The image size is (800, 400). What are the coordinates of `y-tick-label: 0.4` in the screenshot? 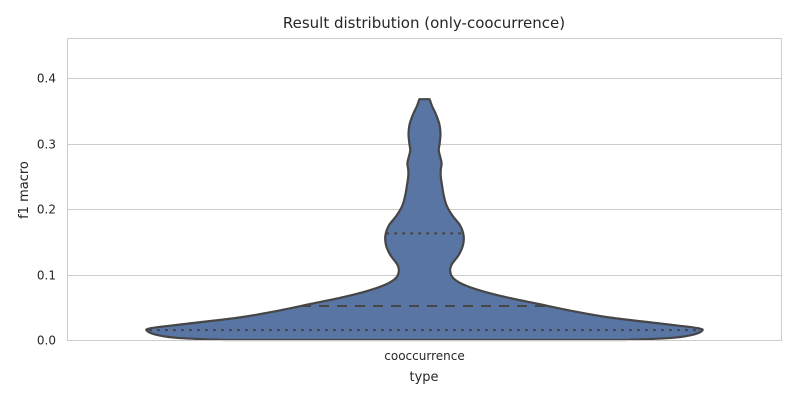 It's located at (46, 79).